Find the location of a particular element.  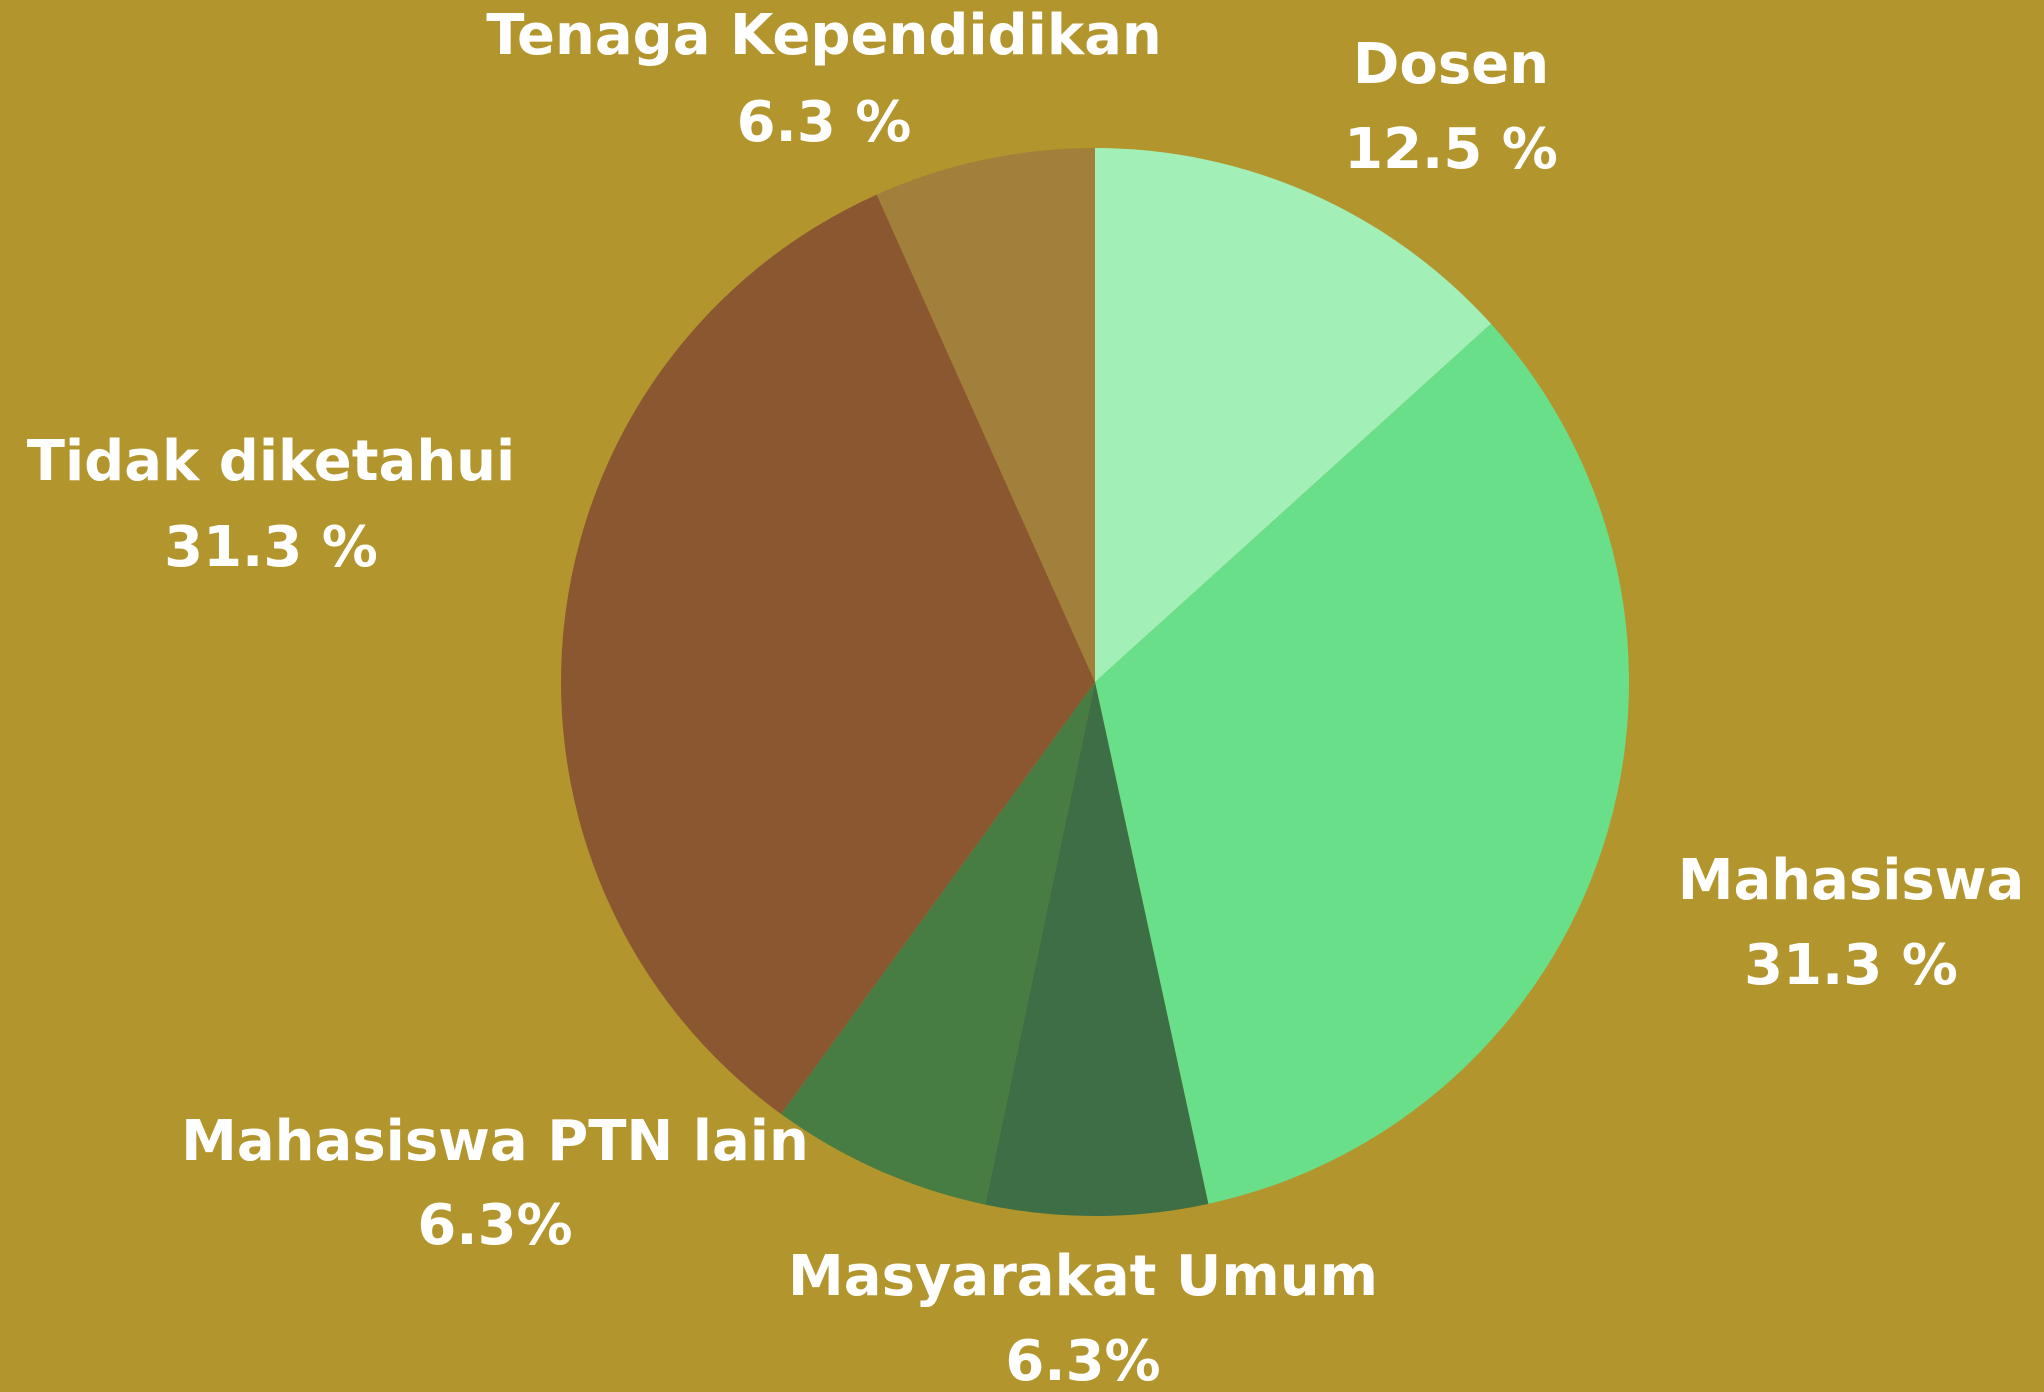

slice-value-label: 12.5 % is located at coordinates (1451, 149).